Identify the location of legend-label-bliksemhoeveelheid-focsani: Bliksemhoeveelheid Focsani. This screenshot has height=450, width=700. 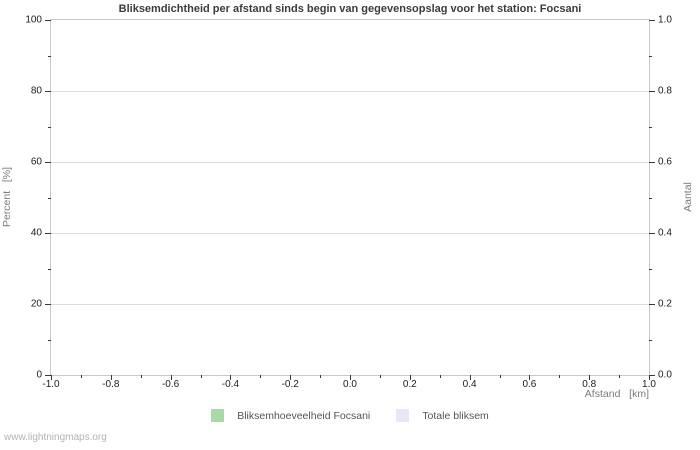
(304, 415).